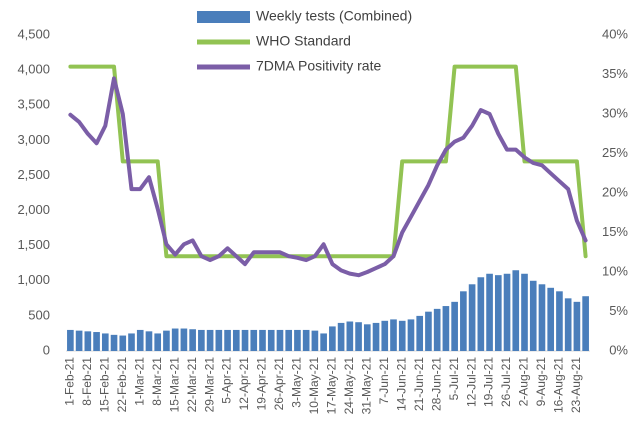 The width and height of the screenshot is (640, 441). Describe the element at coordinates (366, 386) in the screenshot. I see `x-tick-label: 31-May-21` at that location.